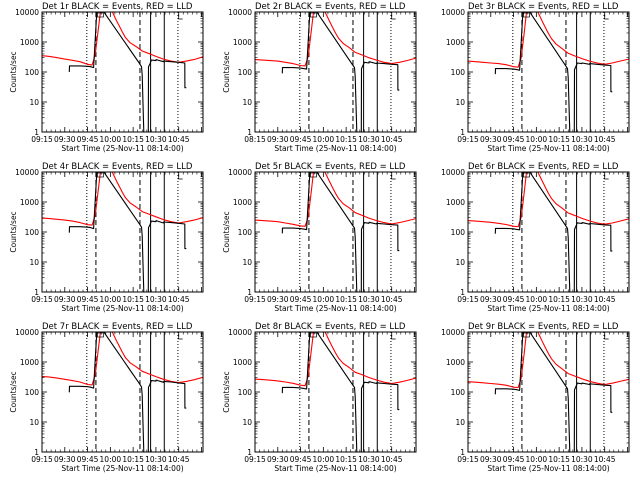  What do you see at coordinates (117, 327) in the screenshot?
I see `panel-title: Det 7r BLACK = Events, RED = LLD` at bounding box center [117, 327].